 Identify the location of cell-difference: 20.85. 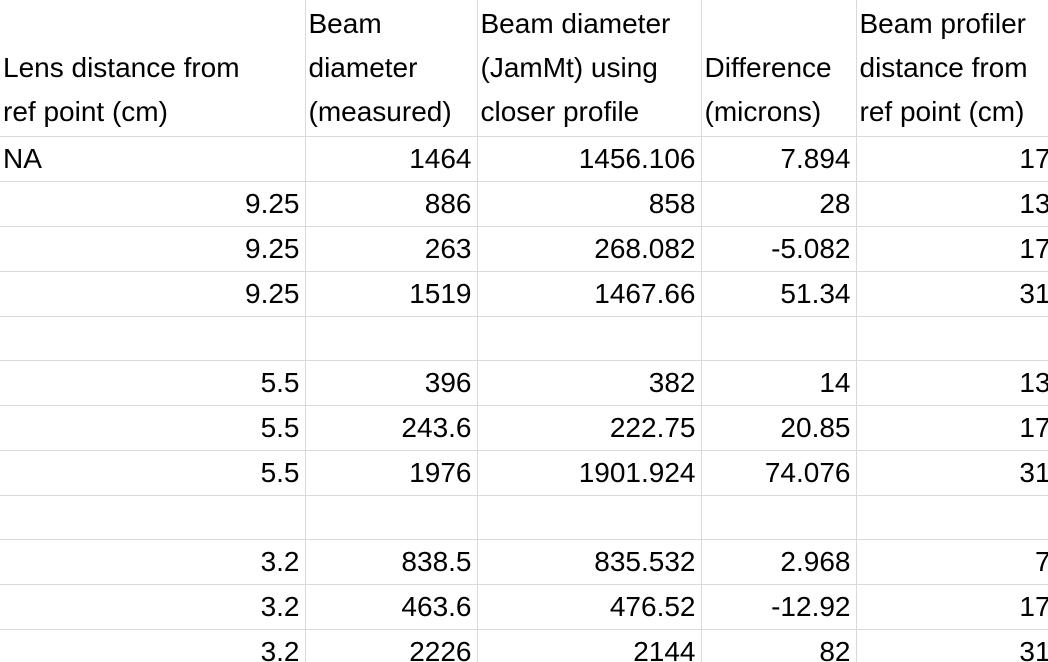
(778, 427).